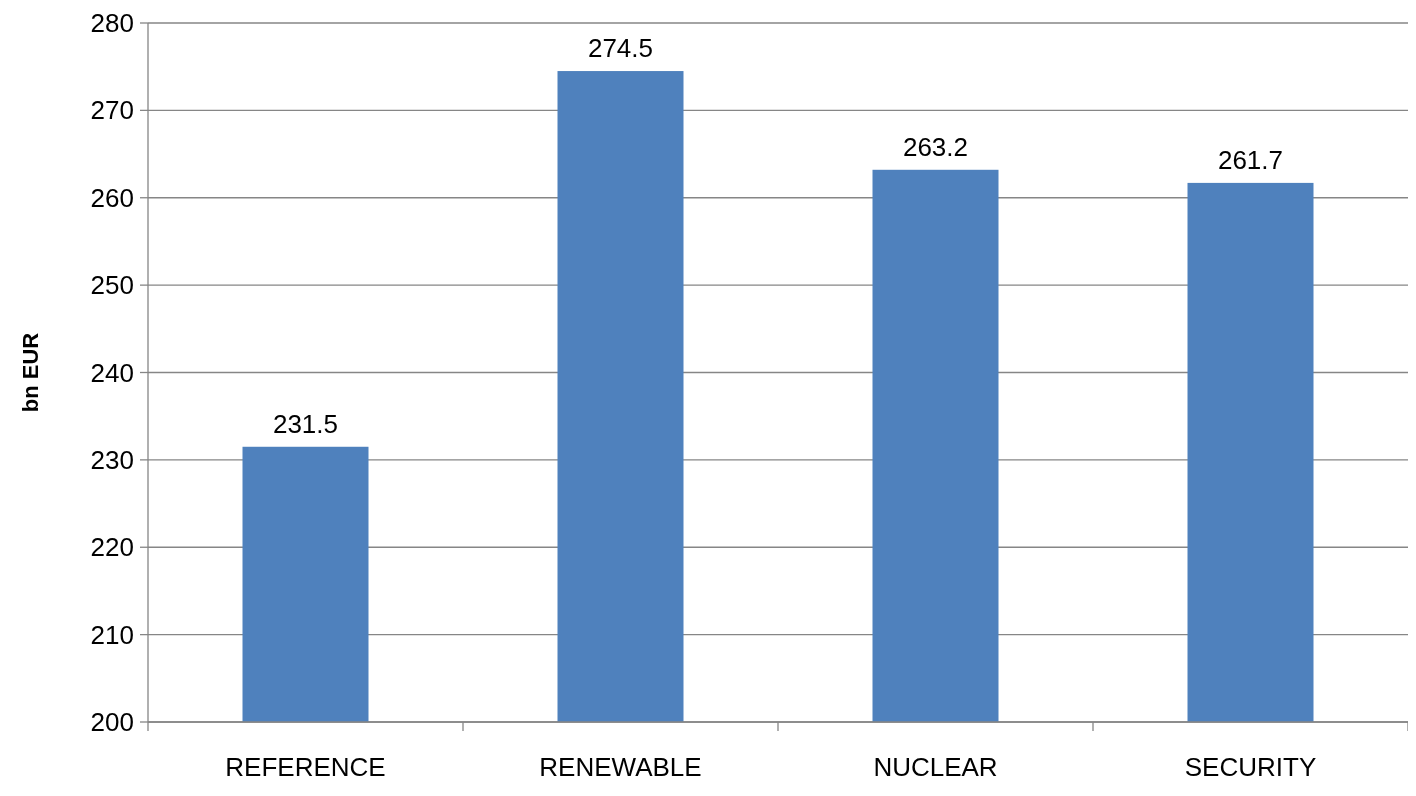  What do you see at coordinates (112, 547) in the screenshot?
I see `y-tick-label: 220` at bounding box center [112, 547].